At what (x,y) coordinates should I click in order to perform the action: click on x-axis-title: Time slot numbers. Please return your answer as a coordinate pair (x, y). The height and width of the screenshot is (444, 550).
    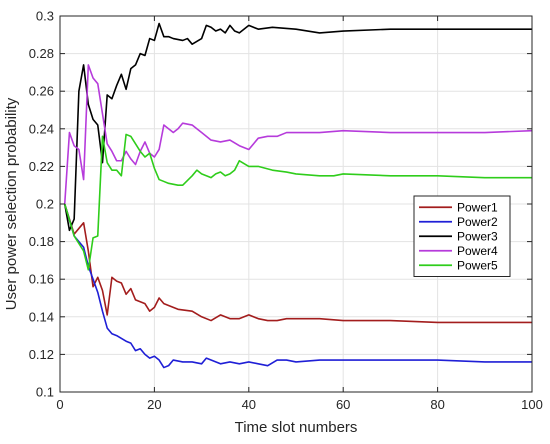
    Looking at the image, I should click on (296, 427).